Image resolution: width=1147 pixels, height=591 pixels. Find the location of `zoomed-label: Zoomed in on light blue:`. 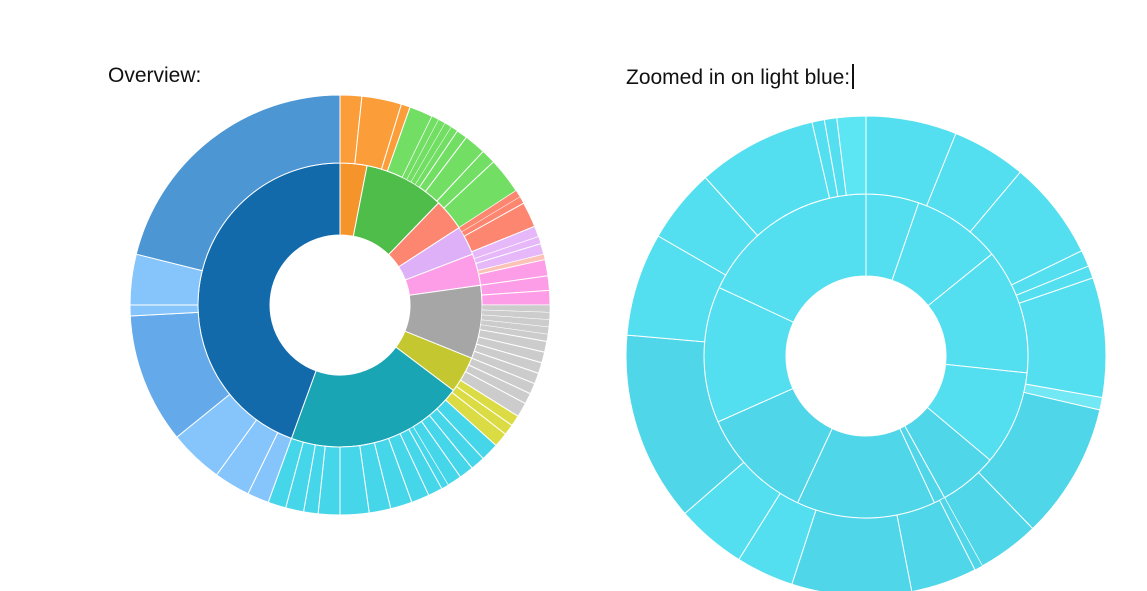

zoomed-label: Zoomed in on light blue: is located at coordinates (740, 77).